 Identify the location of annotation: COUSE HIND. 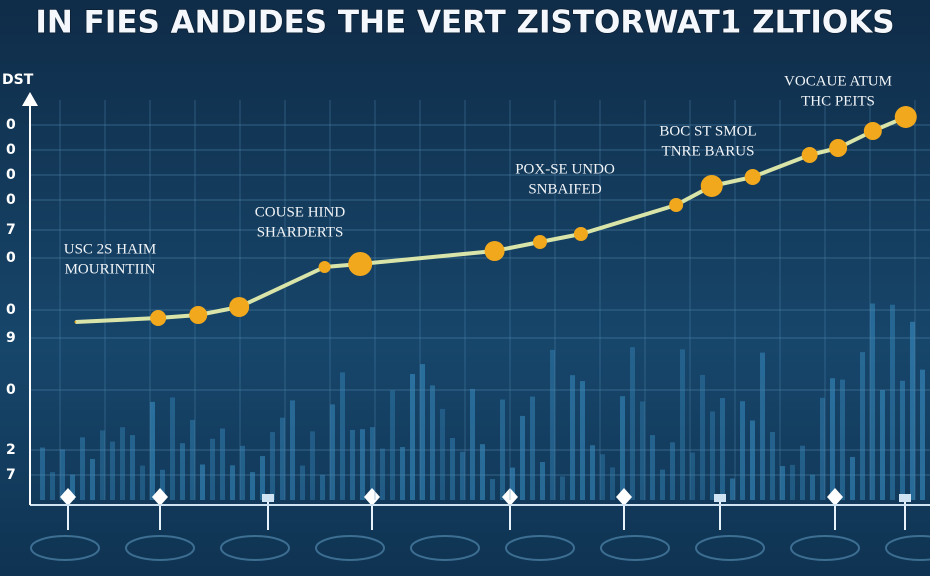
(300, 212).